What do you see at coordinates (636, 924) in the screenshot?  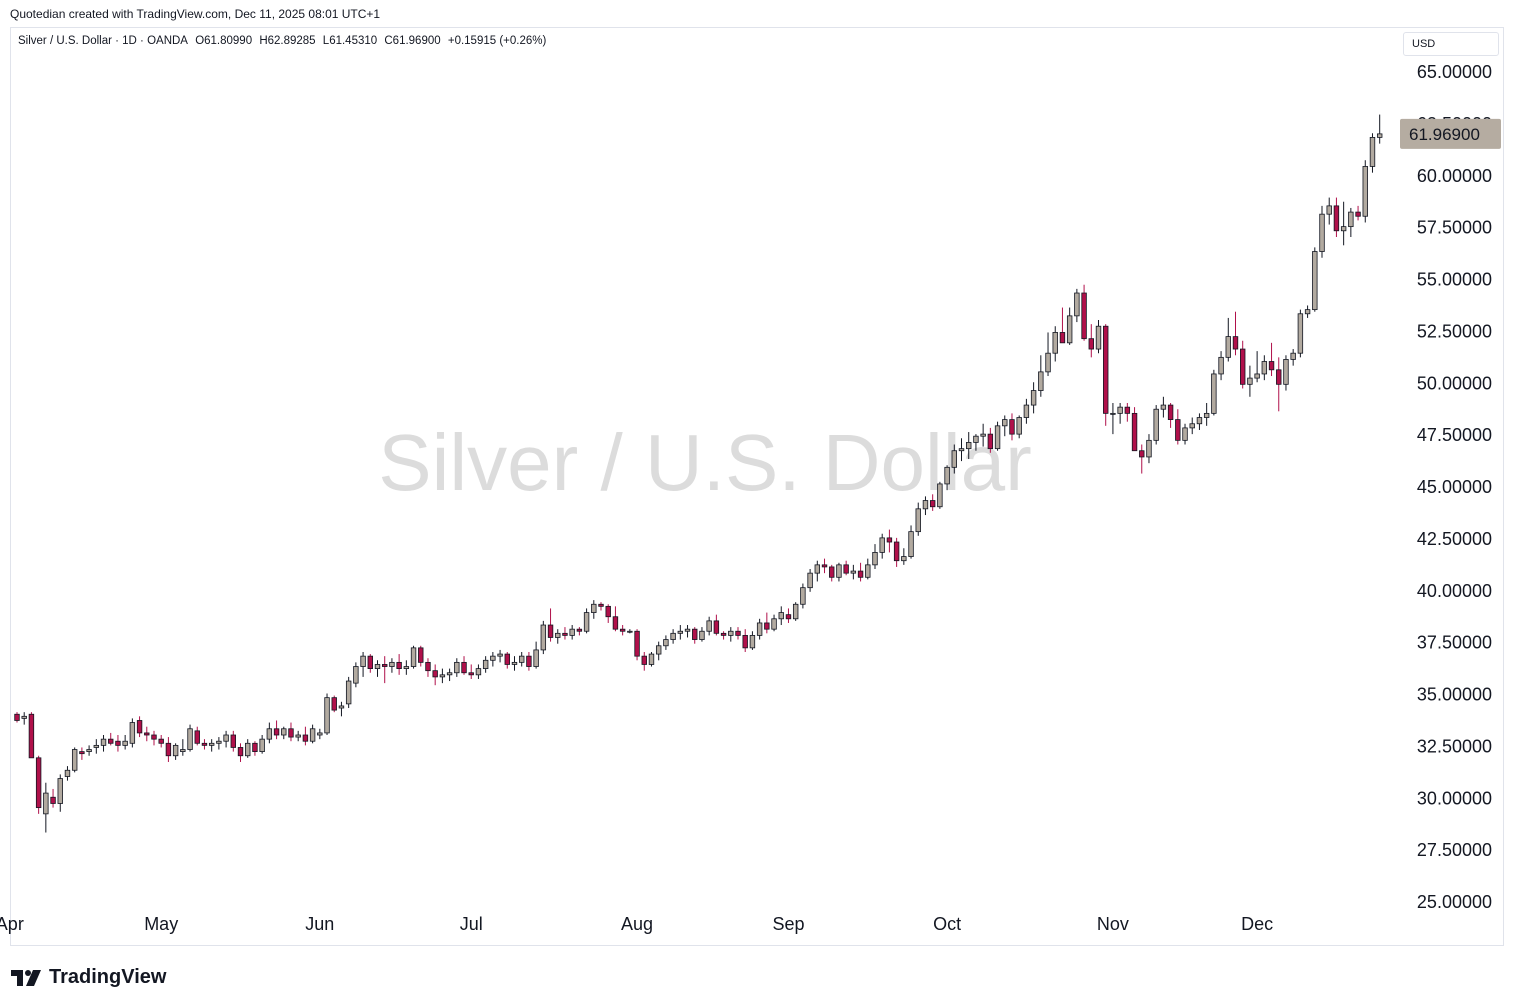 I see `time-axis: Apr May Jun Jul Aug Sep Oct Nov Dec` at bounding box center [636, 924].